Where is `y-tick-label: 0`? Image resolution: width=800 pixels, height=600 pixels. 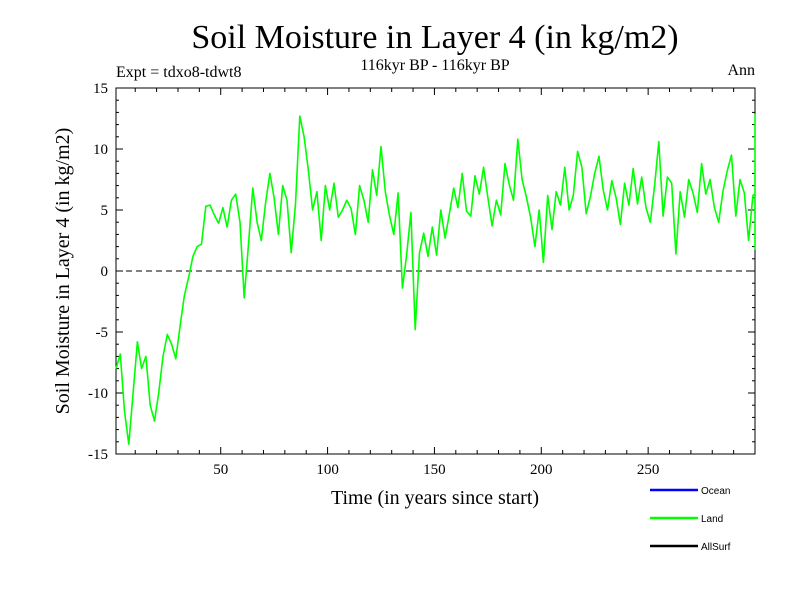 y-tick-label: 0 is located at coordinates (105, 272).